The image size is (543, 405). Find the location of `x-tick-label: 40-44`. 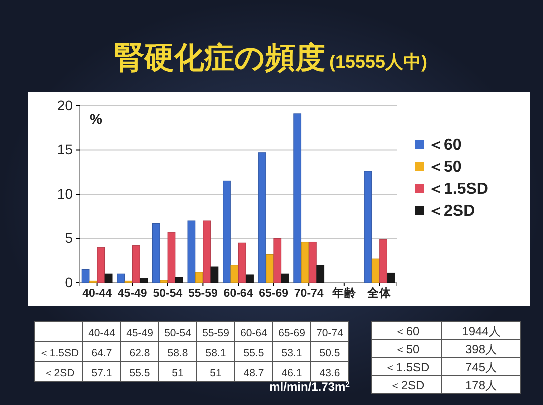

x-tick-label: 40-44 is located at coordinates (97, 294).